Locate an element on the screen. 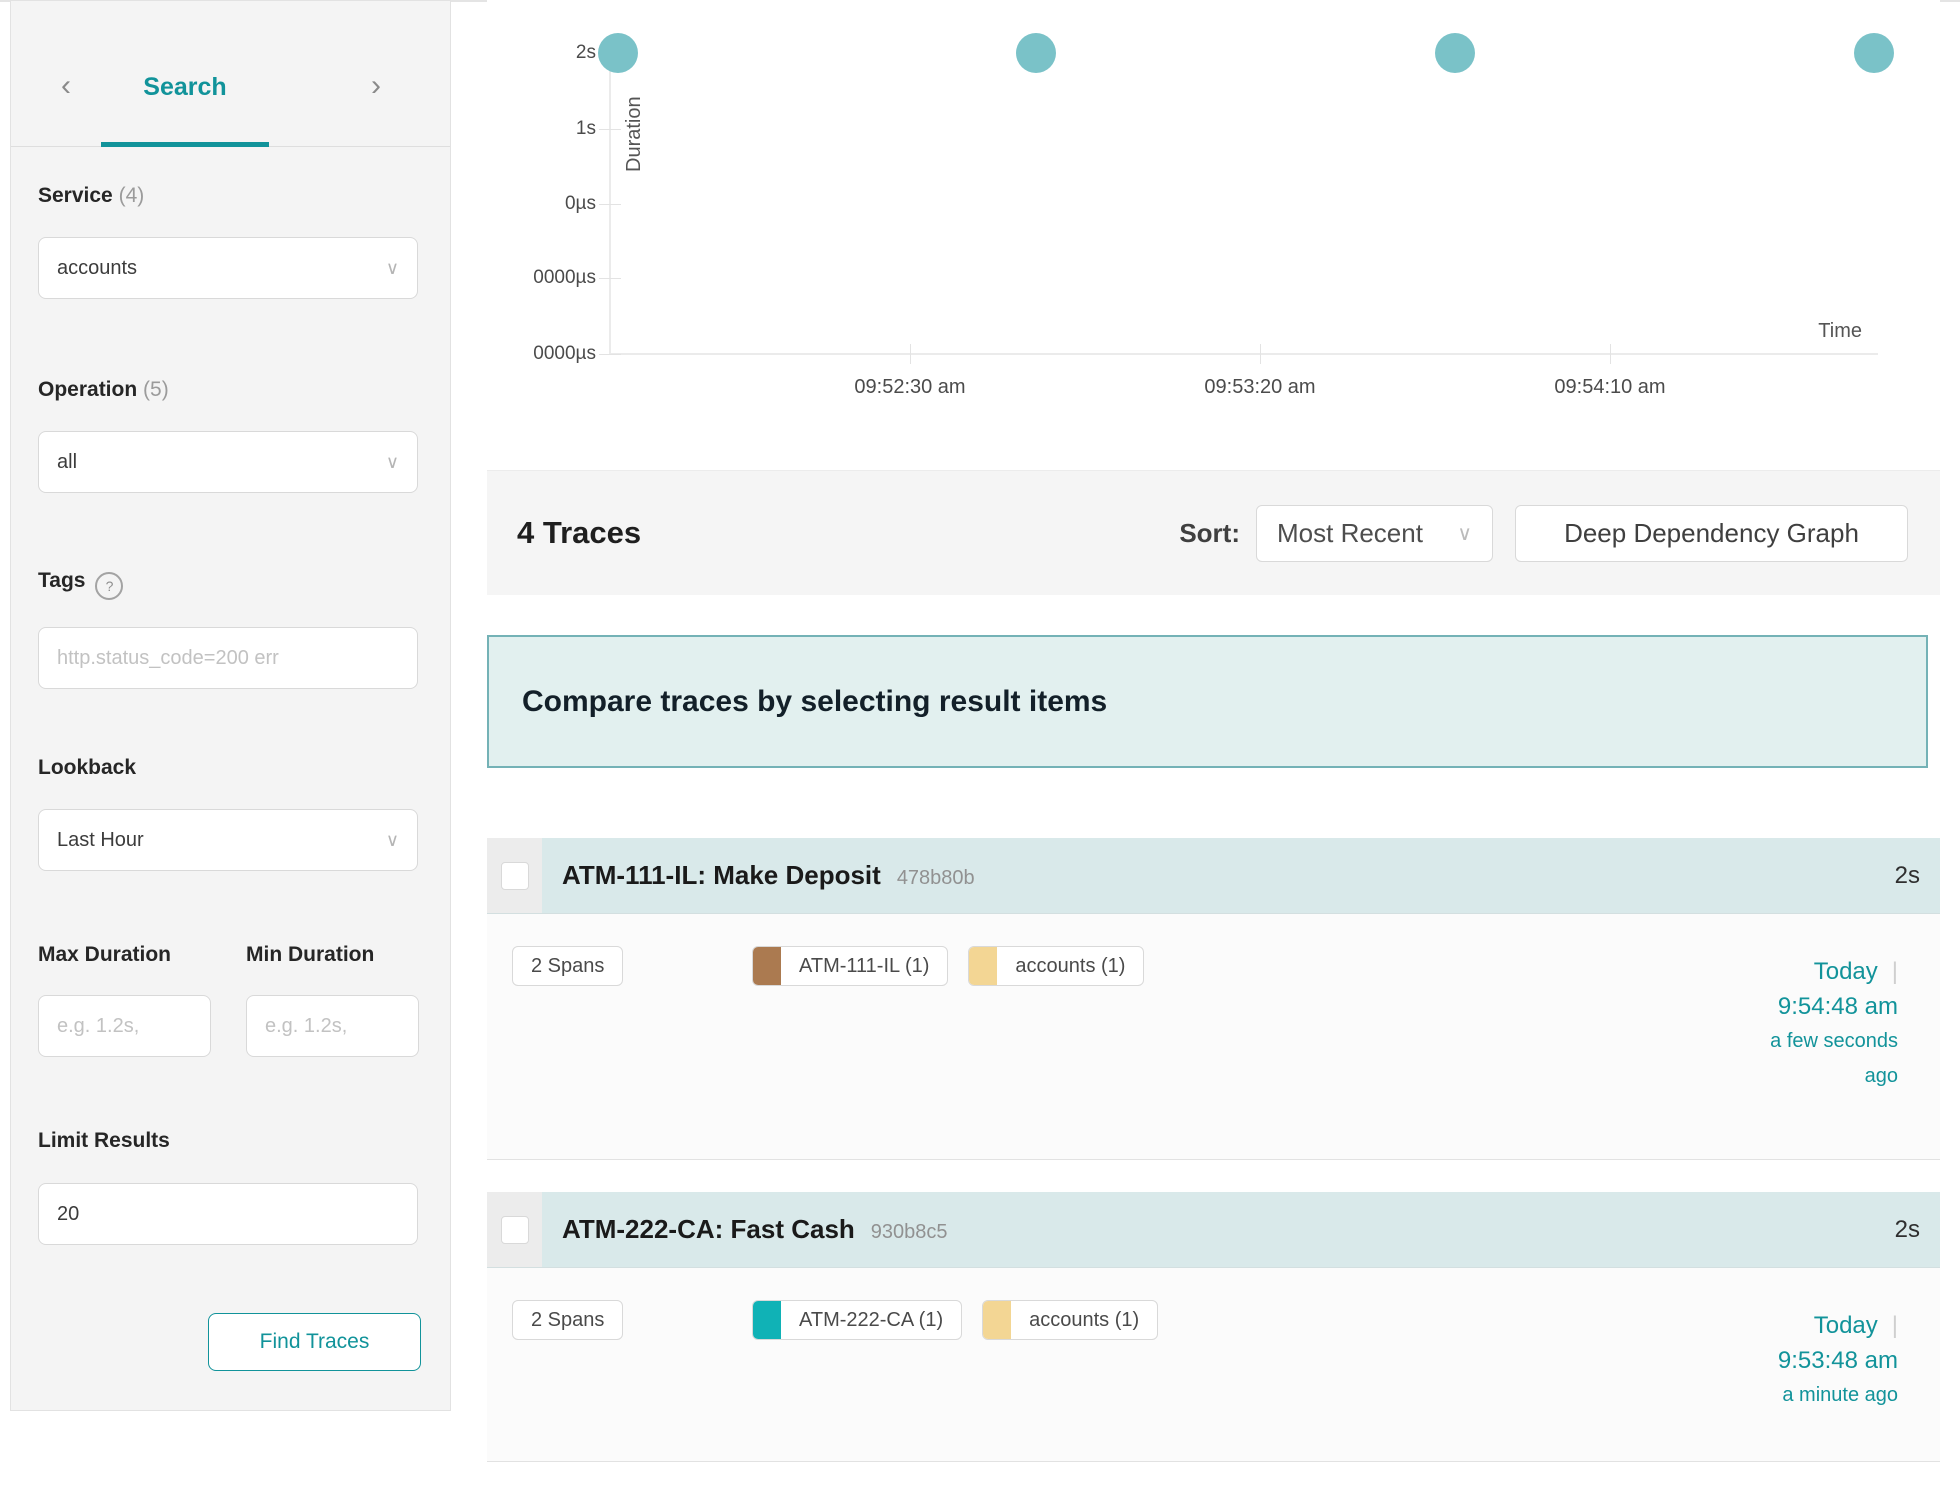 This screenshot has width=1960, height=1494. trace-duration: 2s is located at coordinates (1907, 875).